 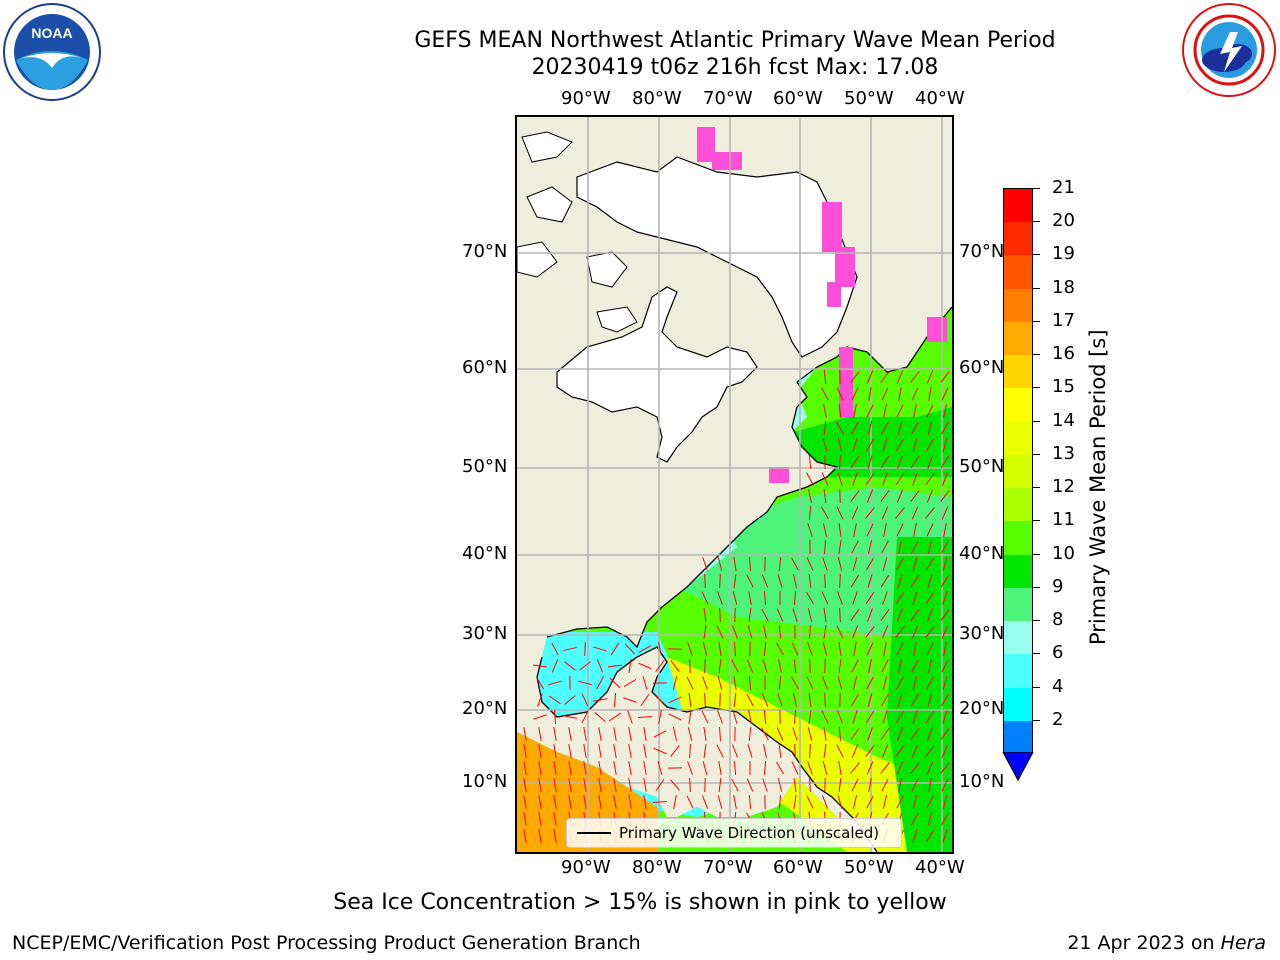 I want to click on colorbar-tick-label: 15, so click(x=1063, y=387).